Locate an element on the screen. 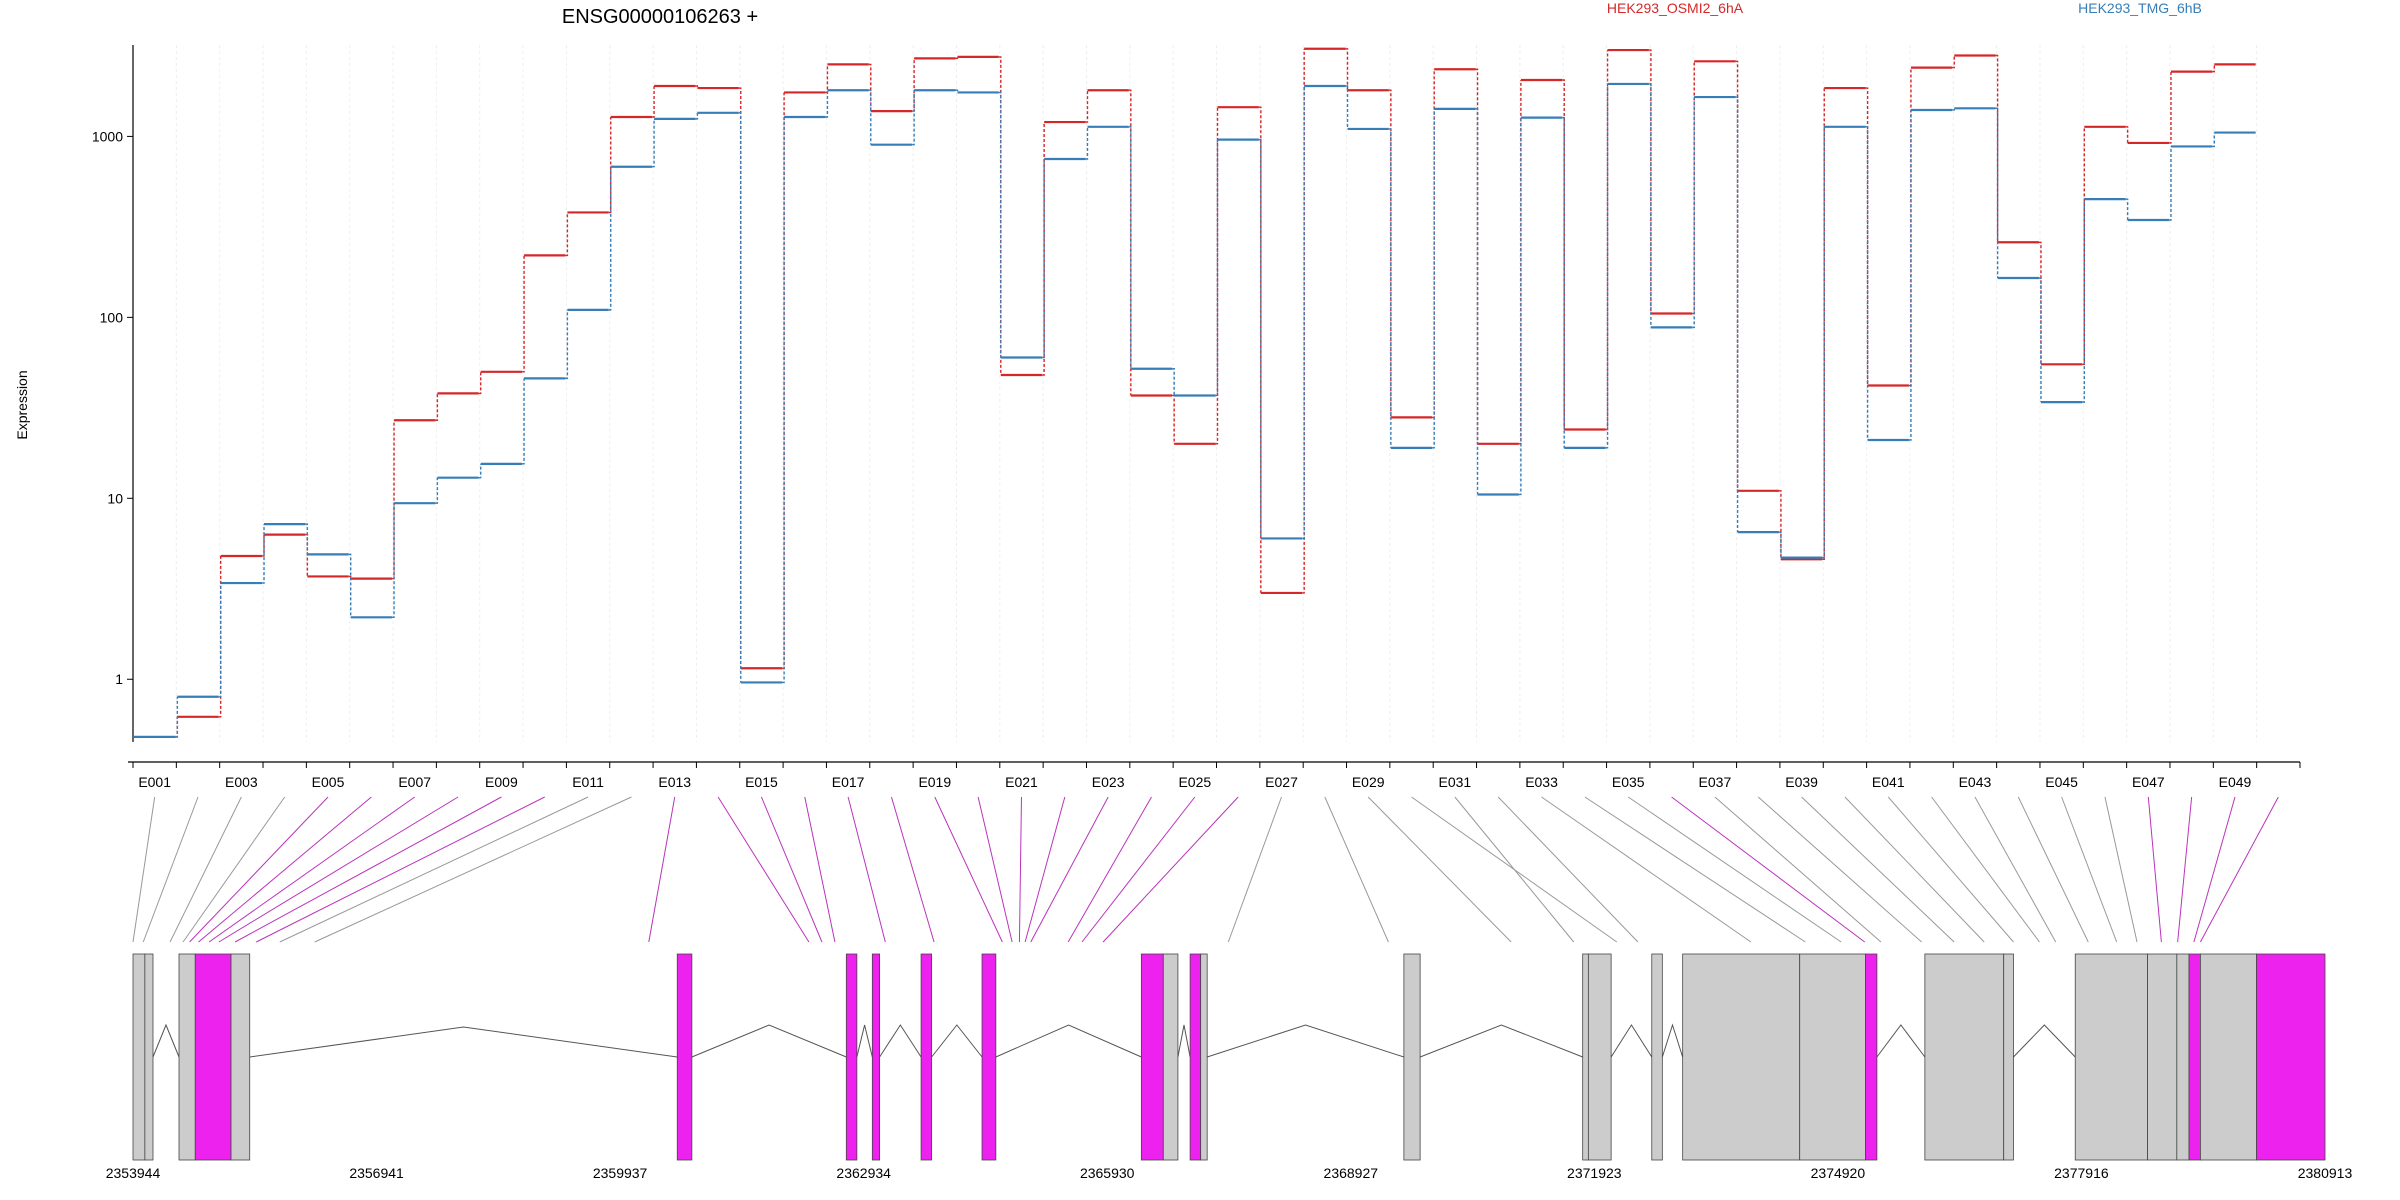 The height and width of the screenshot is (1200, 2400). connector-E004 is located at coordinates (234, 869).